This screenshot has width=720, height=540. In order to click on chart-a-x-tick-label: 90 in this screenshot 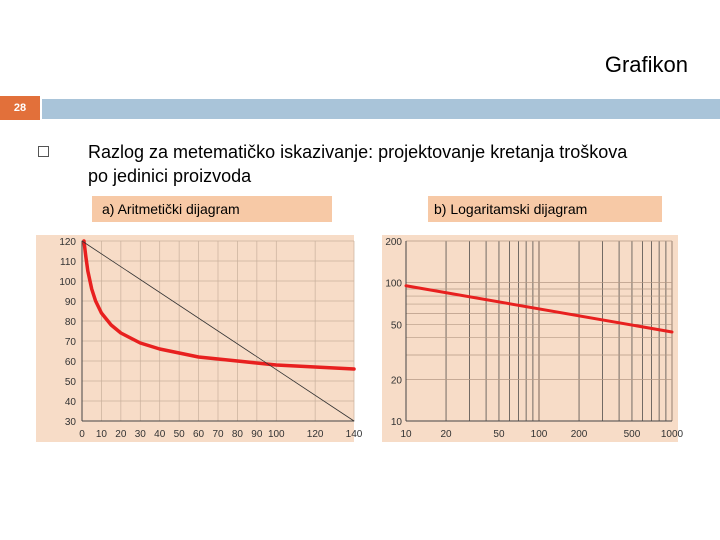, I will do `click(257, 434)`.